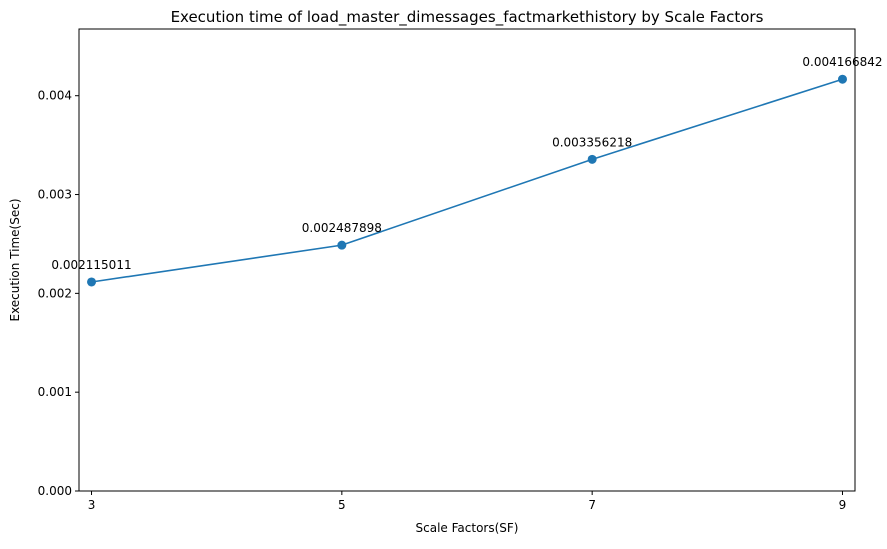 The width and height of the screenshot is (887, 549). What do you see at coordinates (92, 505) in the screenshot?
I see `x-tick-label: 3` at bounding box center [92, 505].